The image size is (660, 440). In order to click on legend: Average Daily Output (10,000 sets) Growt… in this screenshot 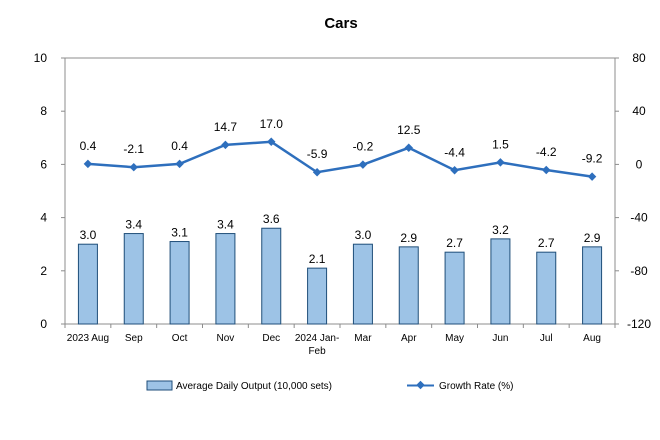, I will do `click(329, 386)`.